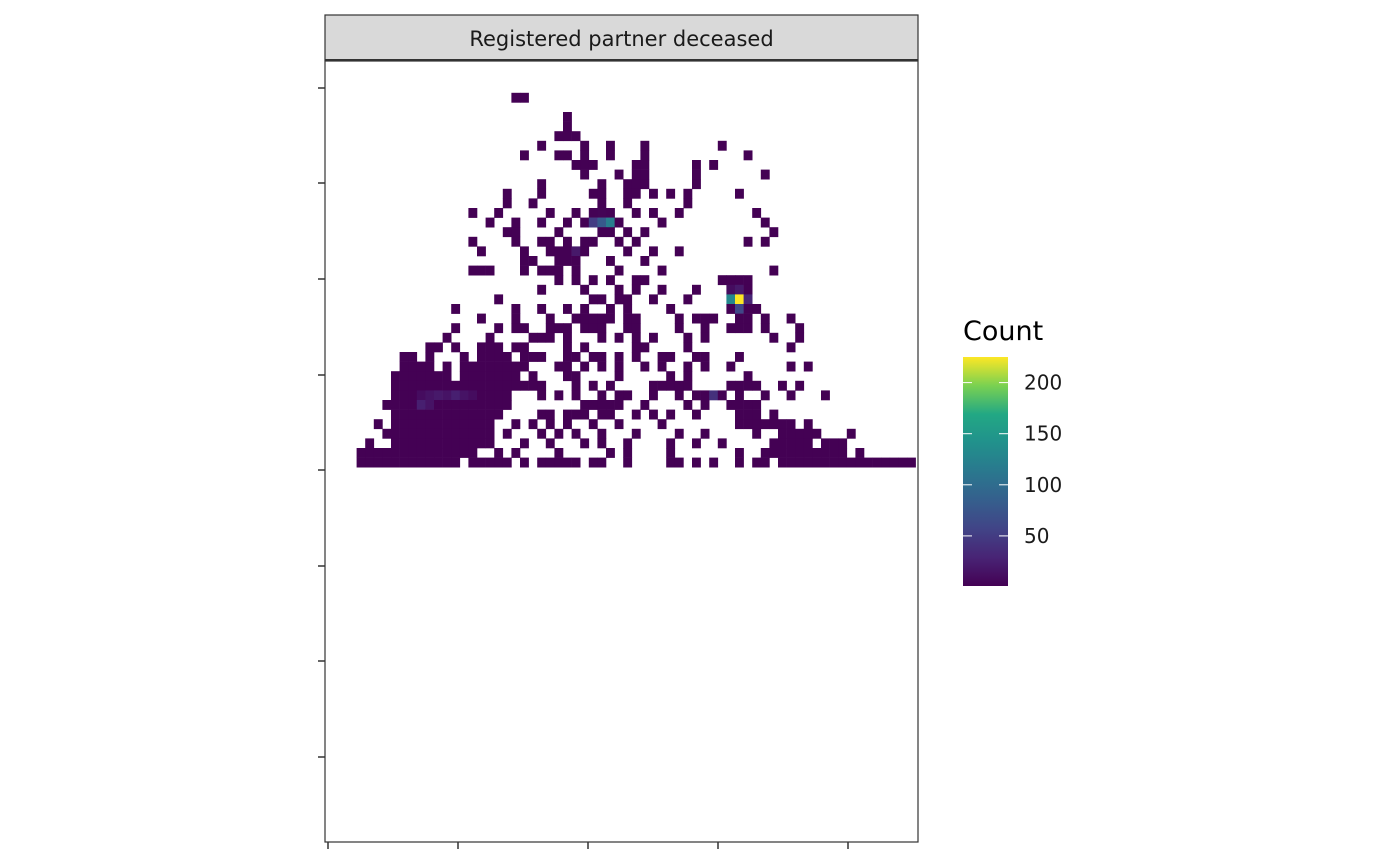 This screenshot has width=1400, height=865. I want to click on legend-tick-label: 150, so click(1043, 434).